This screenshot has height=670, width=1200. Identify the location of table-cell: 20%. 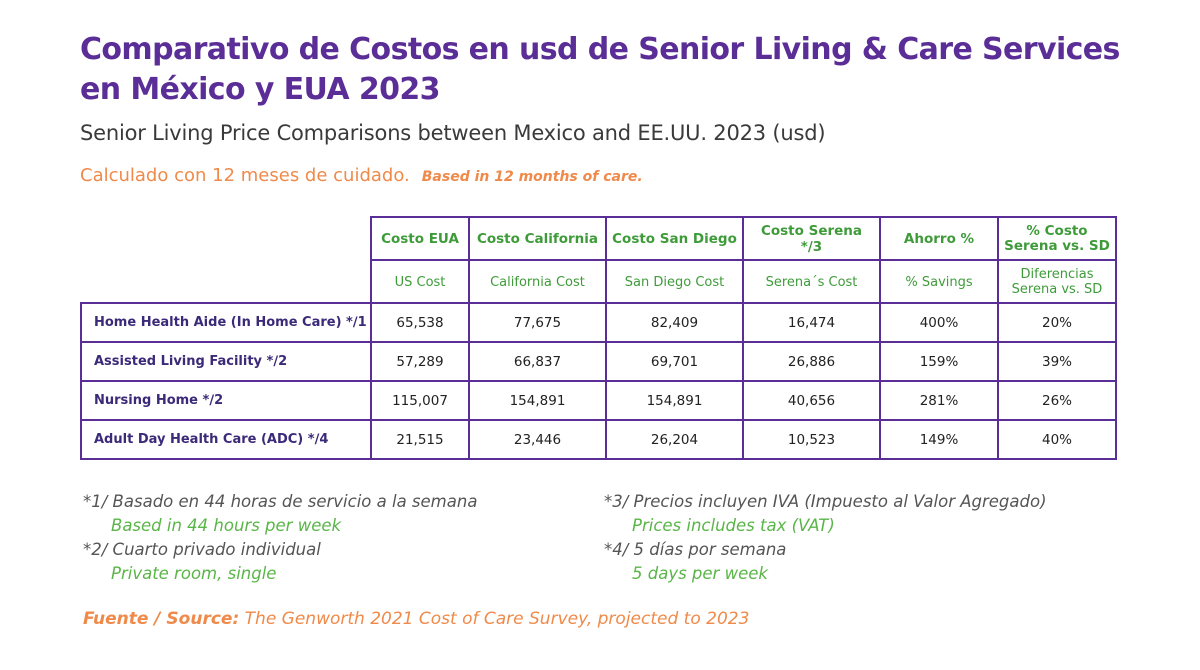
(1057, 322).